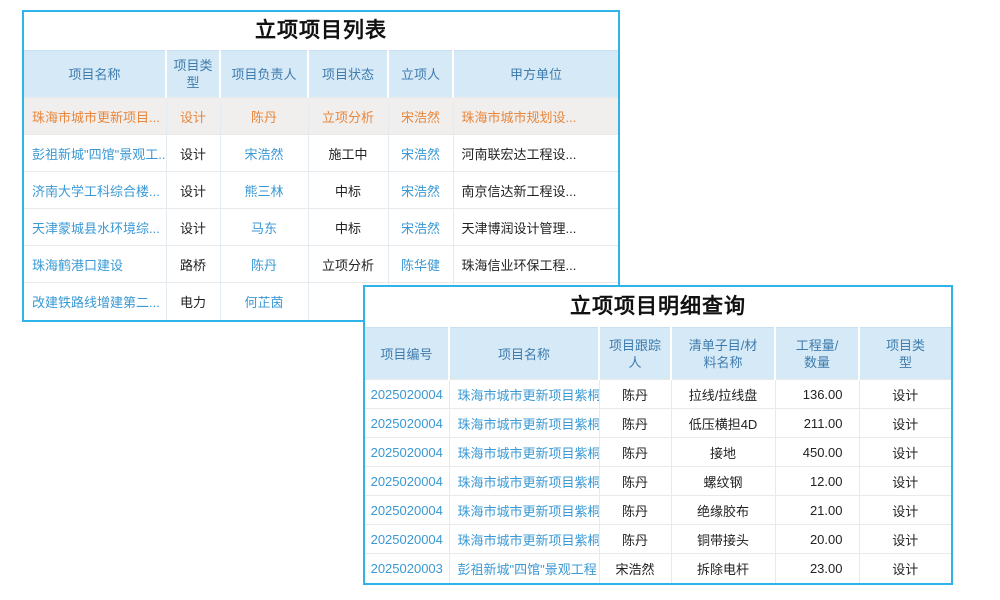 The image size is (1000, 600). I want to click on panel1-cell-manager: 马东, so click(264, 227).